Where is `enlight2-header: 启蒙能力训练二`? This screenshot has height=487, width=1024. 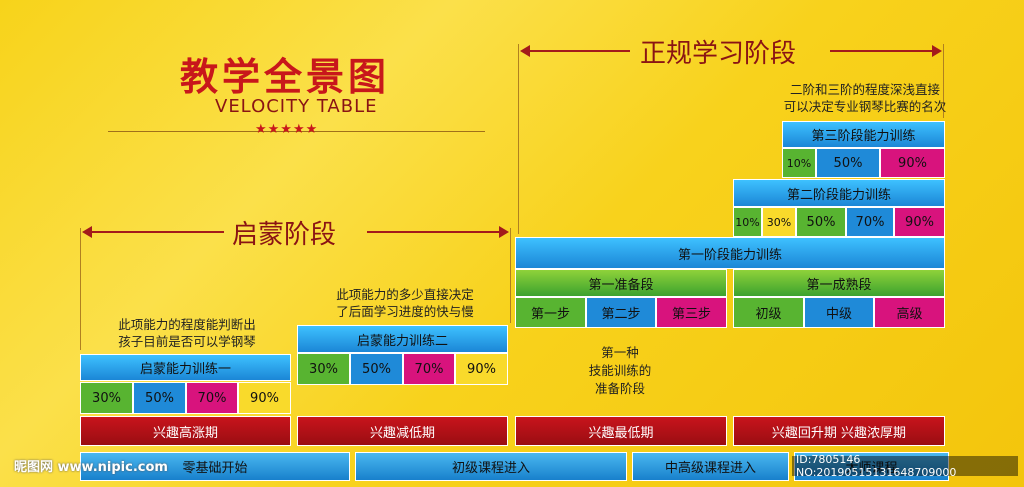 enlight2-header: 启蒙能力训练二 is located at coordinates (402, 339).